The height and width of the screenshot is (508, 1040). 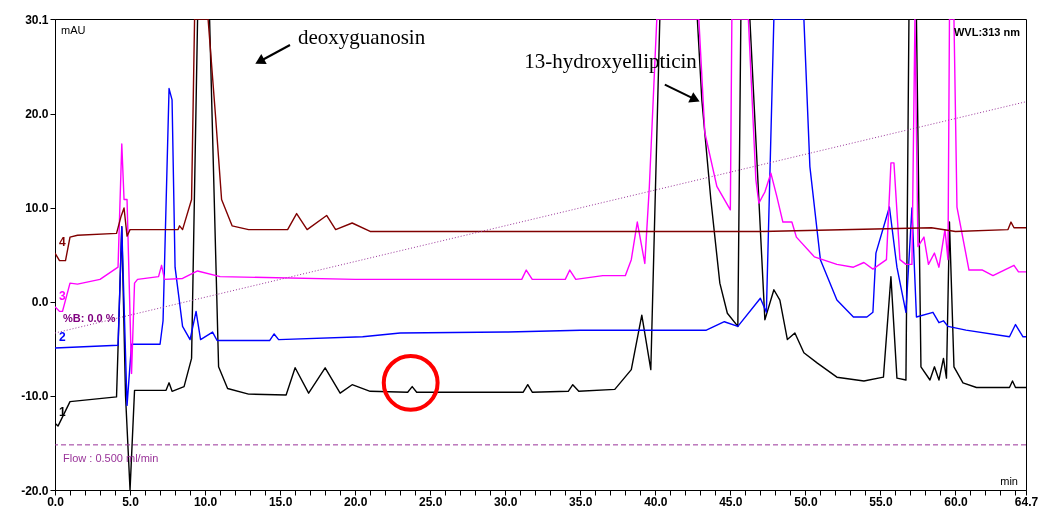 What do you see at coordinates (881, 501) in the screenshot?
I see `x-tick-label: 55.0` at bounding box center [881, 501].